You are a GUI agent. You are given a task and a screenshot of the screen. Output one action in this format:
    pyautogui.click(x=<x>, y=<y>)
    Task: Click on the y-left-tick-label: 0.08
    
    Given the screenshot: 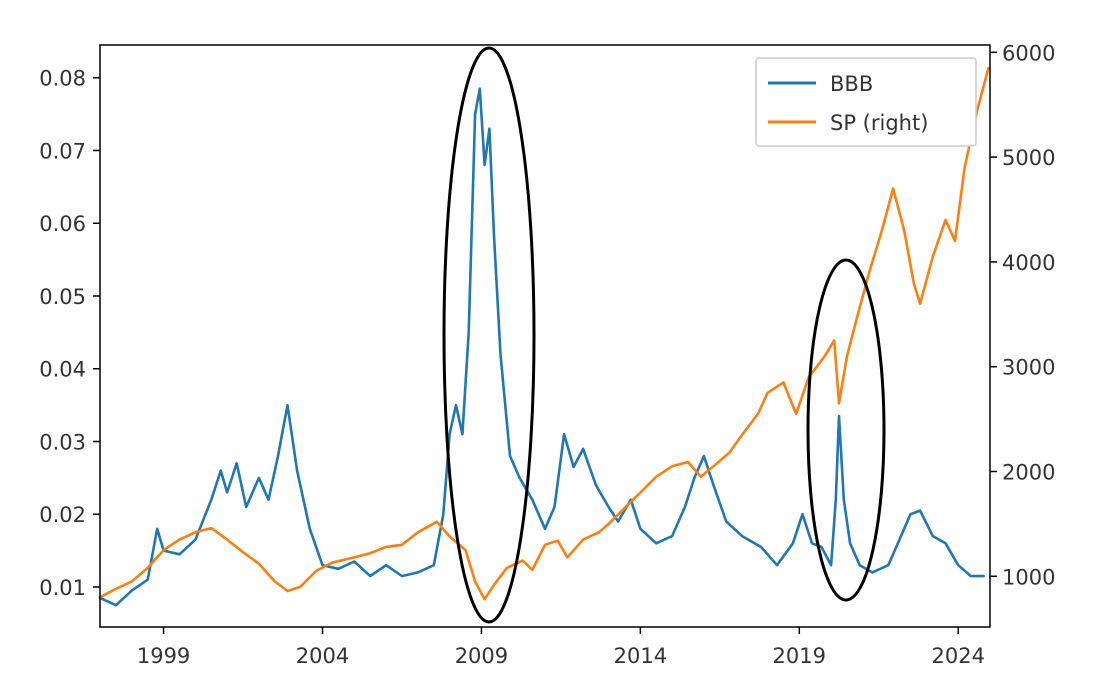 What is the action you would take?
    pyautogui.click(x=62, y=79)
    